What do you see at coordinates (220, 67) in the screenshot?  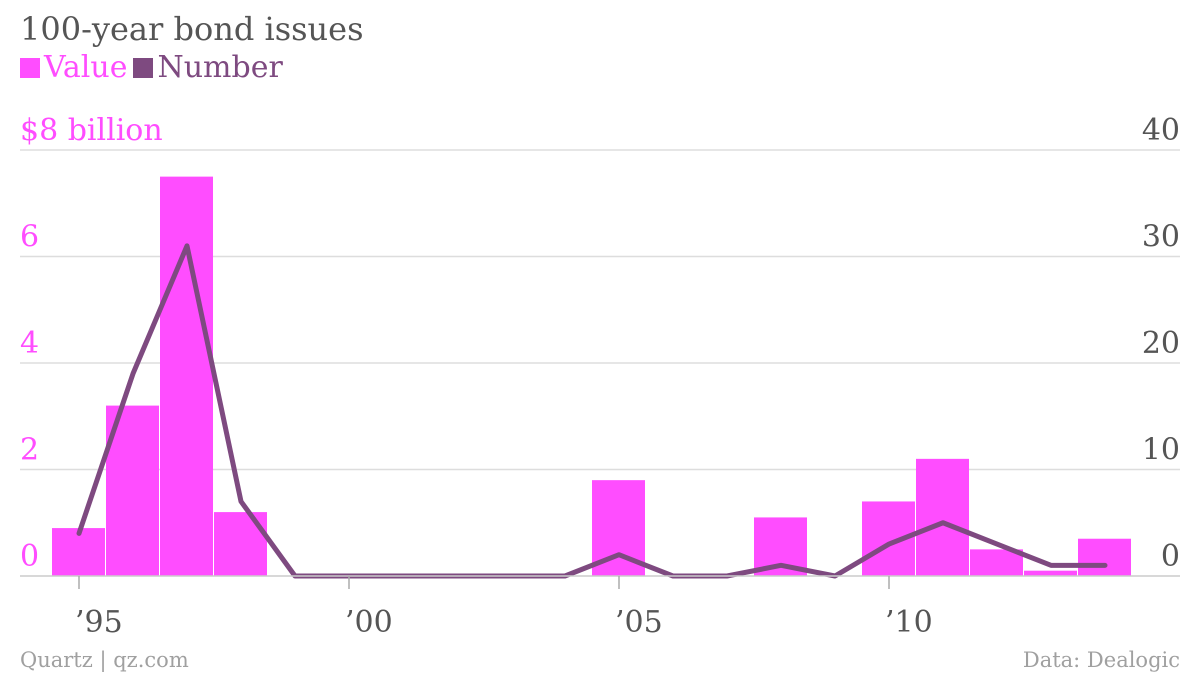 I see `legend-label-number: Number` at bounding box center [220, 67].